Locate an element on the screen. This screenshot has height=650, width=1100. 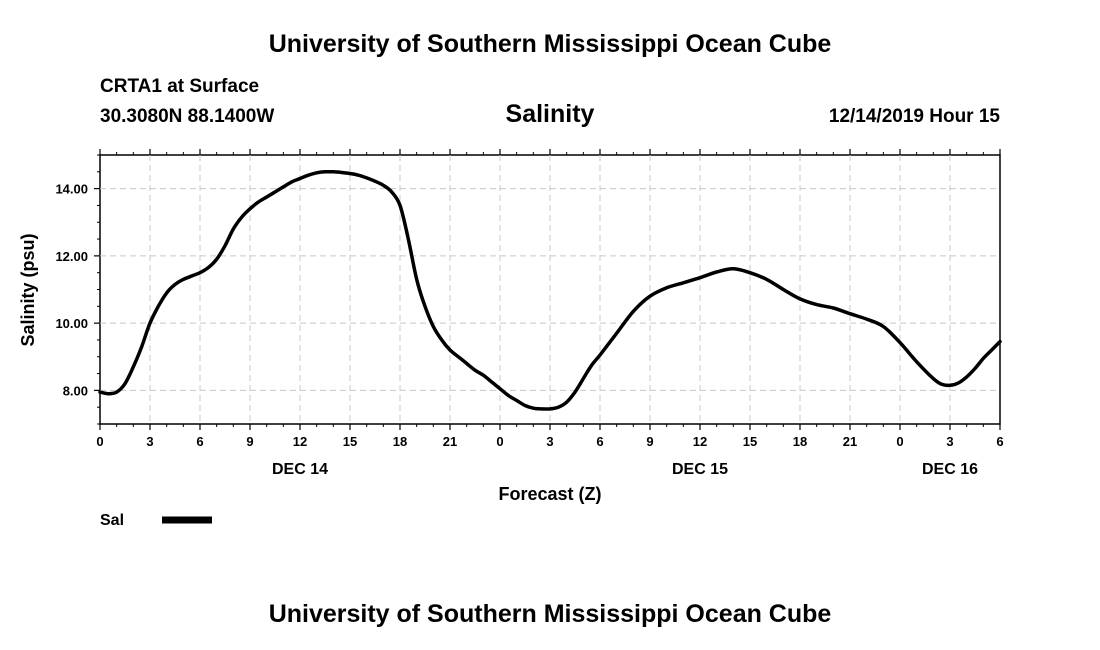
y-tick-label: 12.00 is located at coordinates (71, 256).